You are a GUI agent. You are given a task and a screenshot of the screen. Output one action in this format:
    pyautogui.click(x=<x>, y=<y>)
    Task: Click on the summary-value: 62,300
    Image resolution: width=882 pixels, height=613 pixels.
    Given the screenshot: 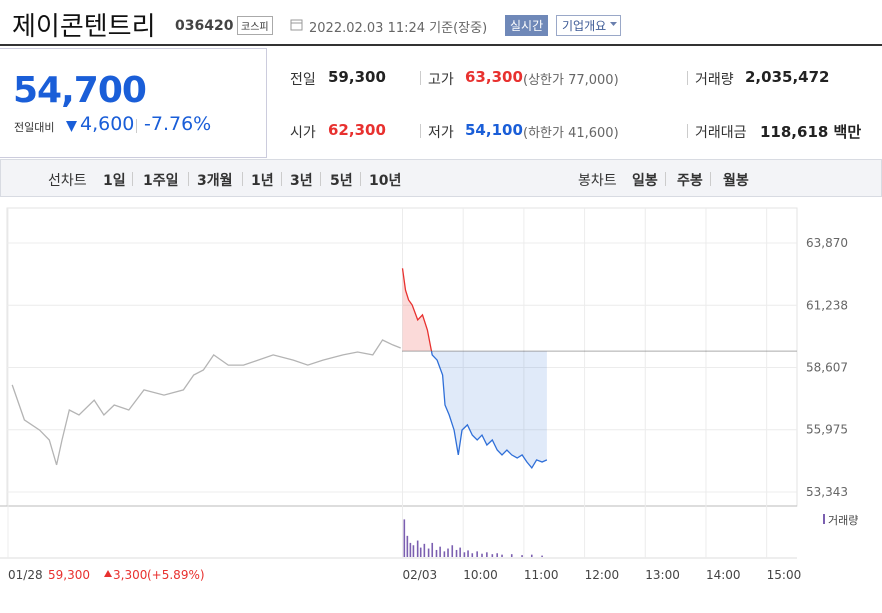 What is the action you would take?
    pyautogui.click(x=357, y=130)
    